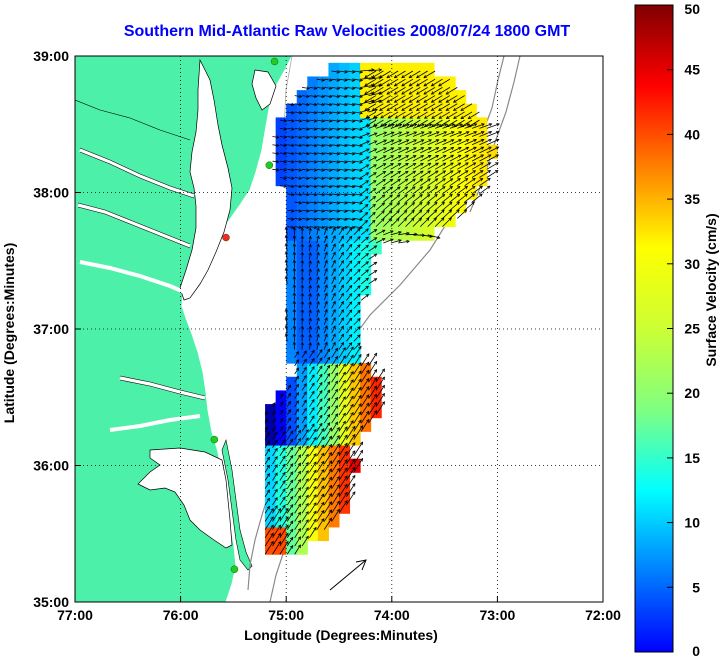  Describe the element at coordinates (75, 615) in the screenshot. I see `x-tick-label: 77:00` at that location.